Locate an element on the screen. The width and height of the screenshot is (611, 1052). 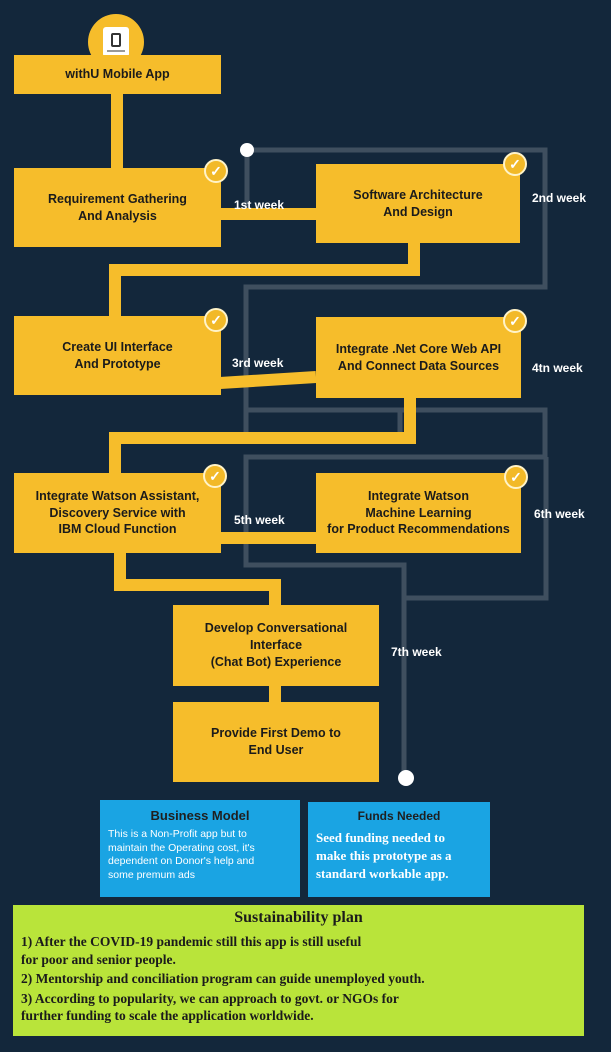
step-label: Requirement Gathering And Analysis is located at coordinates (117, 207).